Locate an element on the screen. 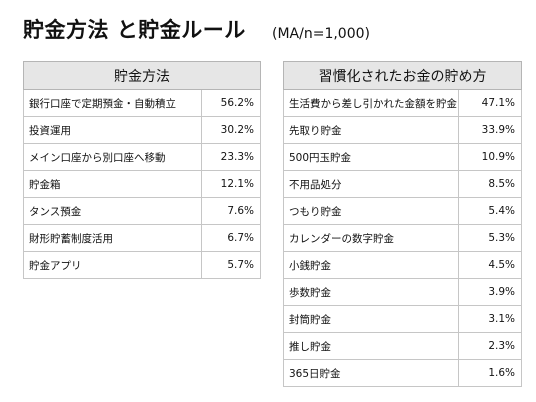 The height and width of the screenshot is (402, 536). row-label: 推し貯金 is located at coordinates (371, 346).